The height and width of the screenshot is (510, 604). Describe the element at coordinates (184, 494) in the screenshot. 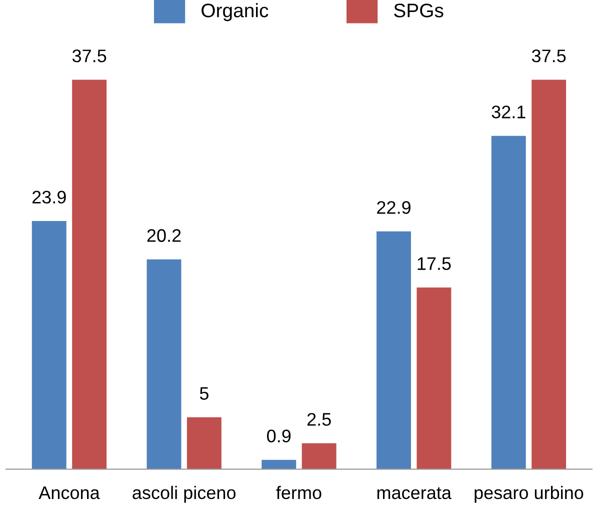

I see `x-tick-label: ascoli piceno` at that location.